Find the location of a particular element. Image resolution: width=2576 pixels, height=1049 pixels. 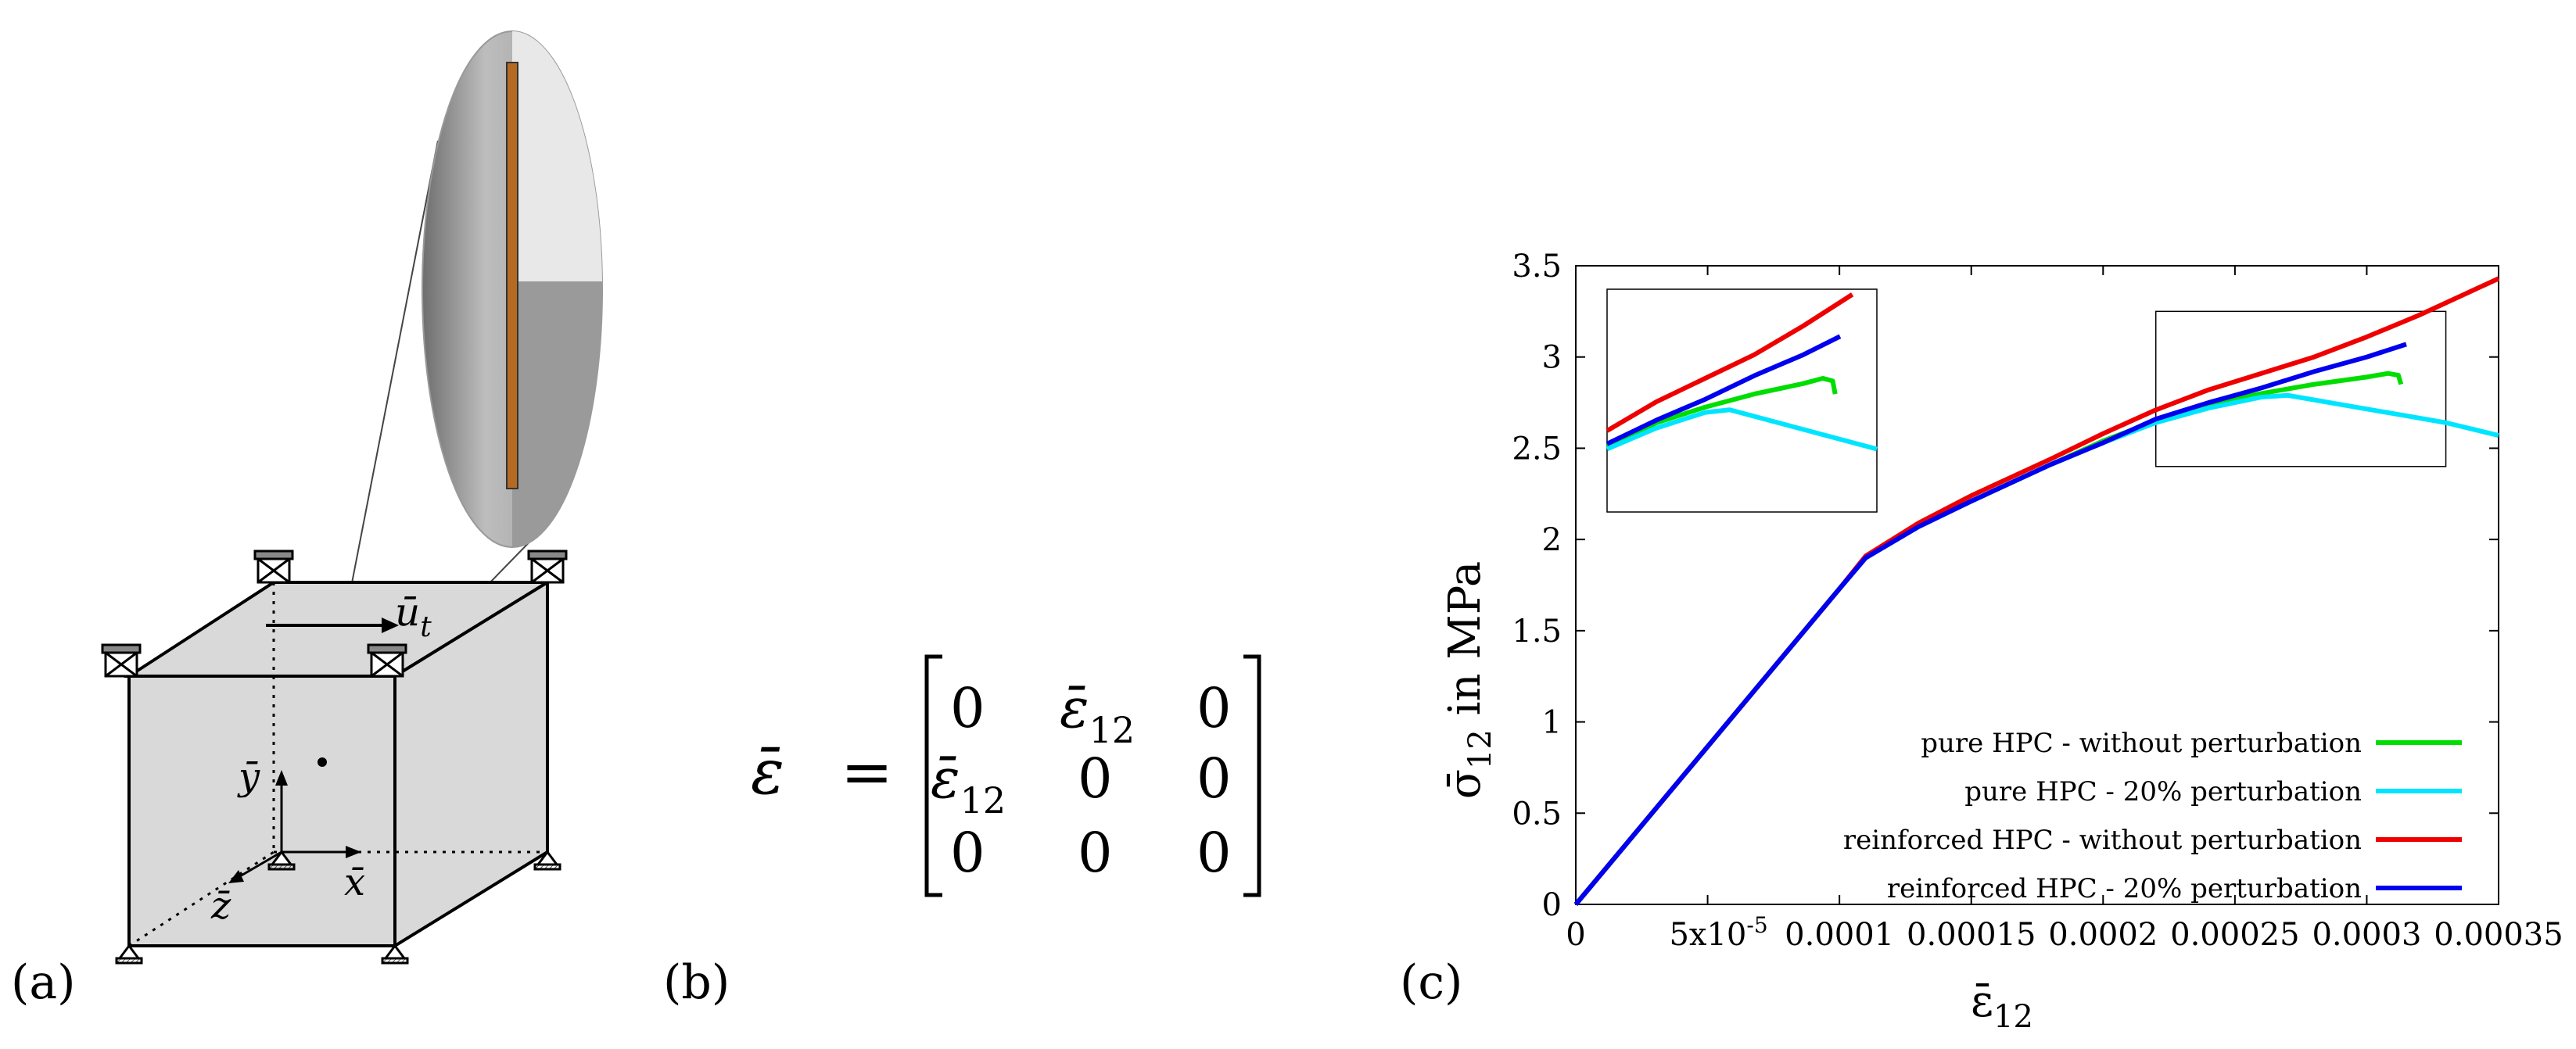

panel-c-label: (c) is located at coordinates (1432, 982).